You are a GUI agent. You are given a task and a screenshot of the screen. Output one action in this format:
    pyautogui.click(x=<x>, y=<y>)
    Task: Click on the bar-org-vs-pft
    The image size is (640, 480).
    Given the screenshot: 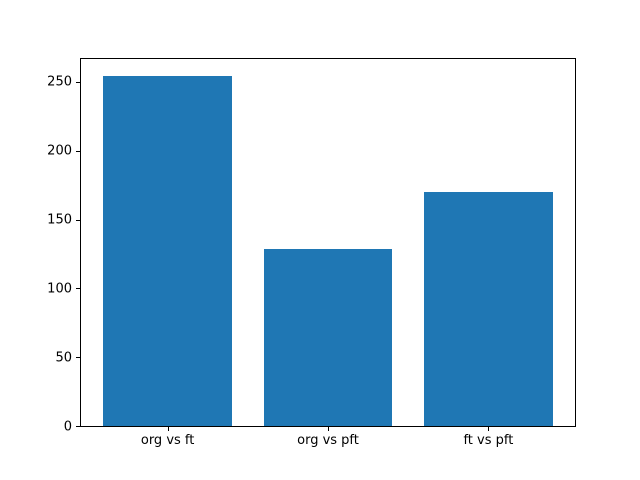 What is the action you would take?
    pyautogui.click(x=328, y=337)
    